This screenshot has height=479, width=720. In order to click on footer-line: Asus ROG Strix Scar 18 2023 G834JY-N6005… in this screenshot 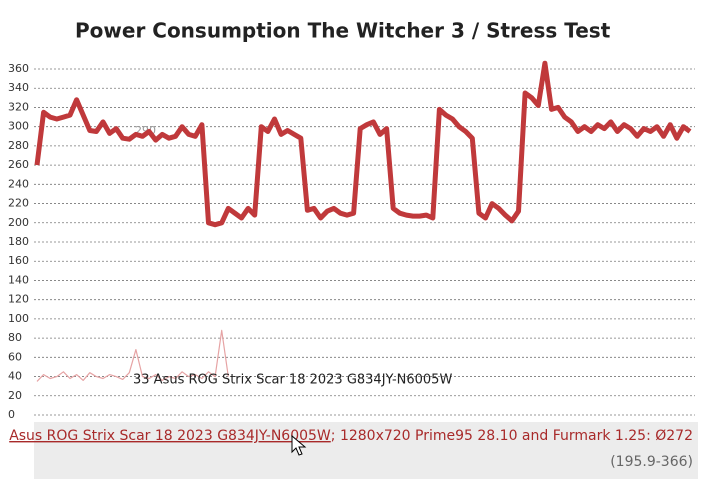, I will do `click(351, 436)`.